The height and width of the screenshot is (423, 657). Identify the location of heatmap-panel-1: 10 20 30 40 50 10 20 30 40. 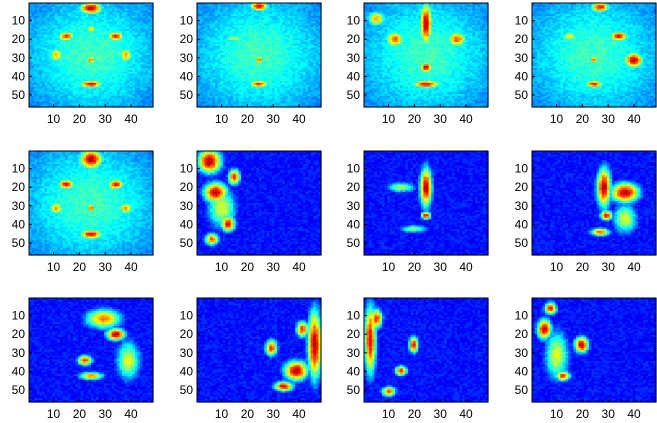
(83, 64).